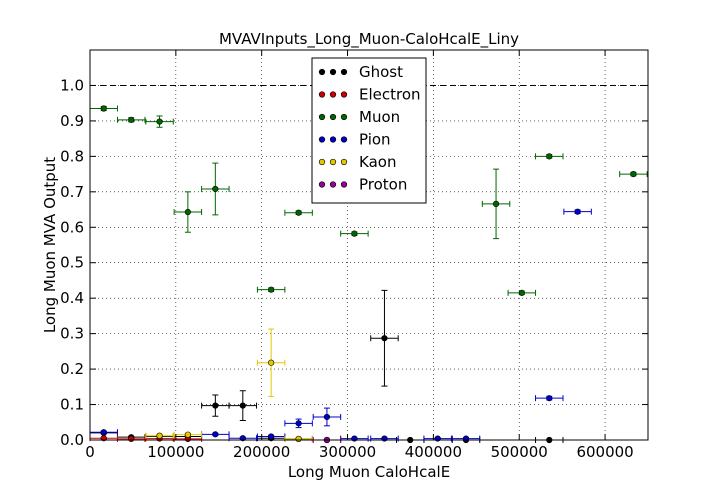 The width and height of the screenshot is (720, 504). What do you see at coordinates (433, 452) in the screenshot?
I see `x-tick-label: 400000` at bounding box center [433, 452].